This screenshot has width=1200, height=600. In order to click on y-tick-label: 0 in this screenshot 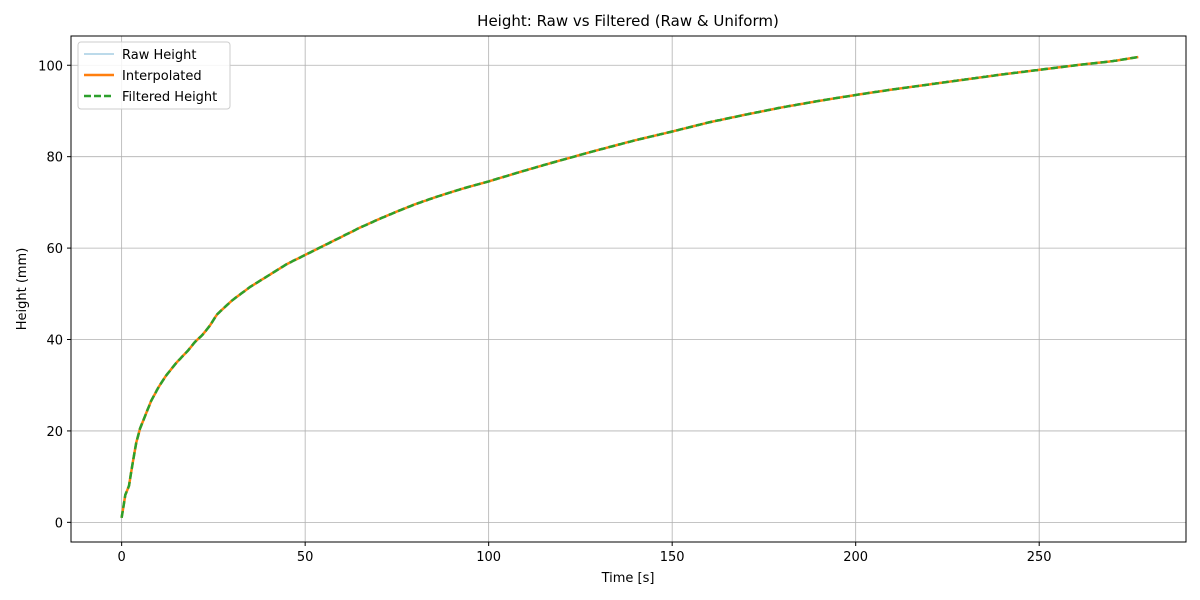, I will do `click(59, 523)`.